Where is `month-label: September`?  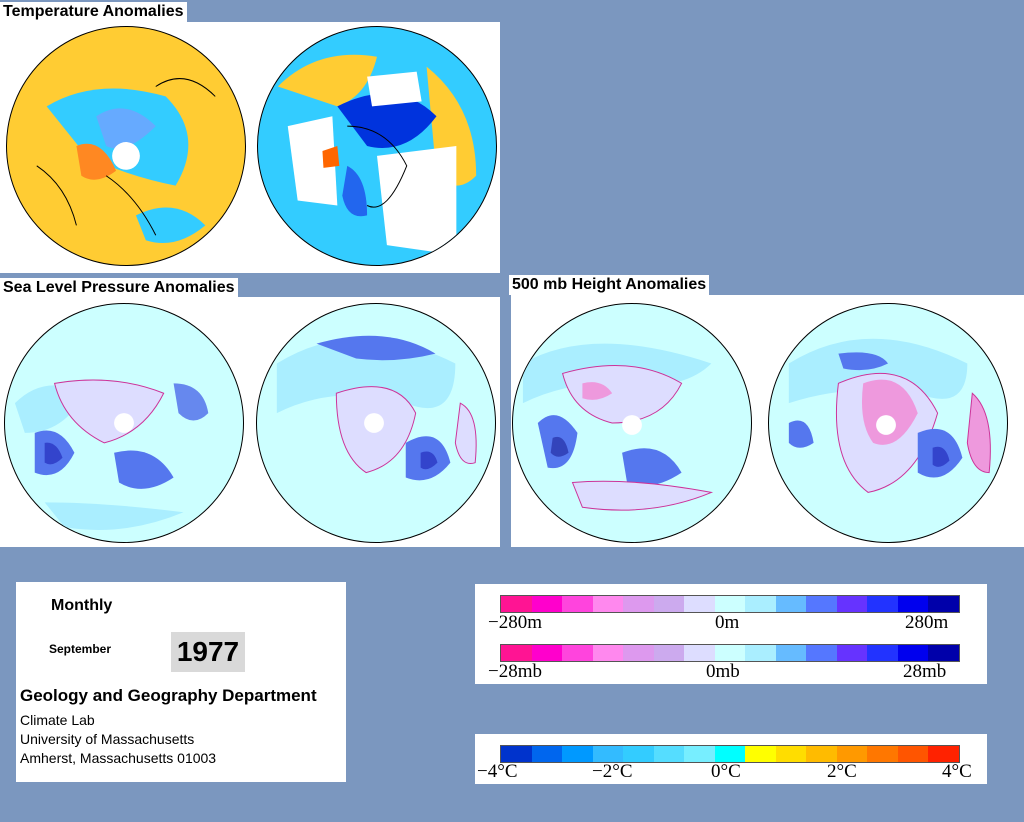 month-label: September is located at coordinates (80, 649).